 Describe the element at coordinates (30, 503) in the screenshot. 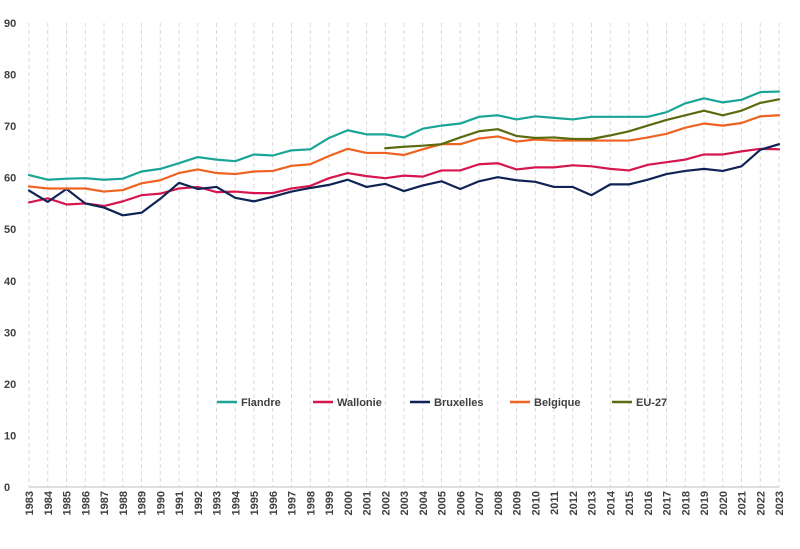

I see `x-tick-label: 1983` at that location.